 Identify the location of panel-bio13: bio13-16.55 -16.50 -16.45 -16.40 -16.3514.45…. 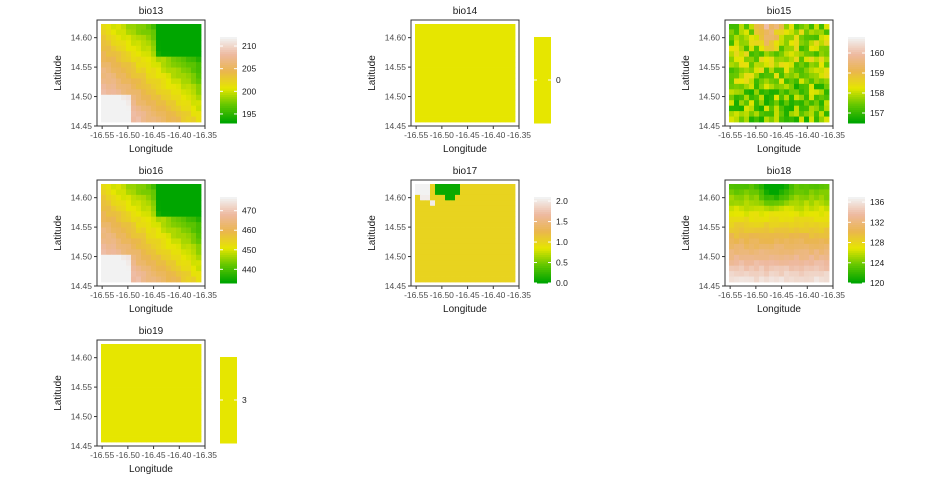
(154, 80).